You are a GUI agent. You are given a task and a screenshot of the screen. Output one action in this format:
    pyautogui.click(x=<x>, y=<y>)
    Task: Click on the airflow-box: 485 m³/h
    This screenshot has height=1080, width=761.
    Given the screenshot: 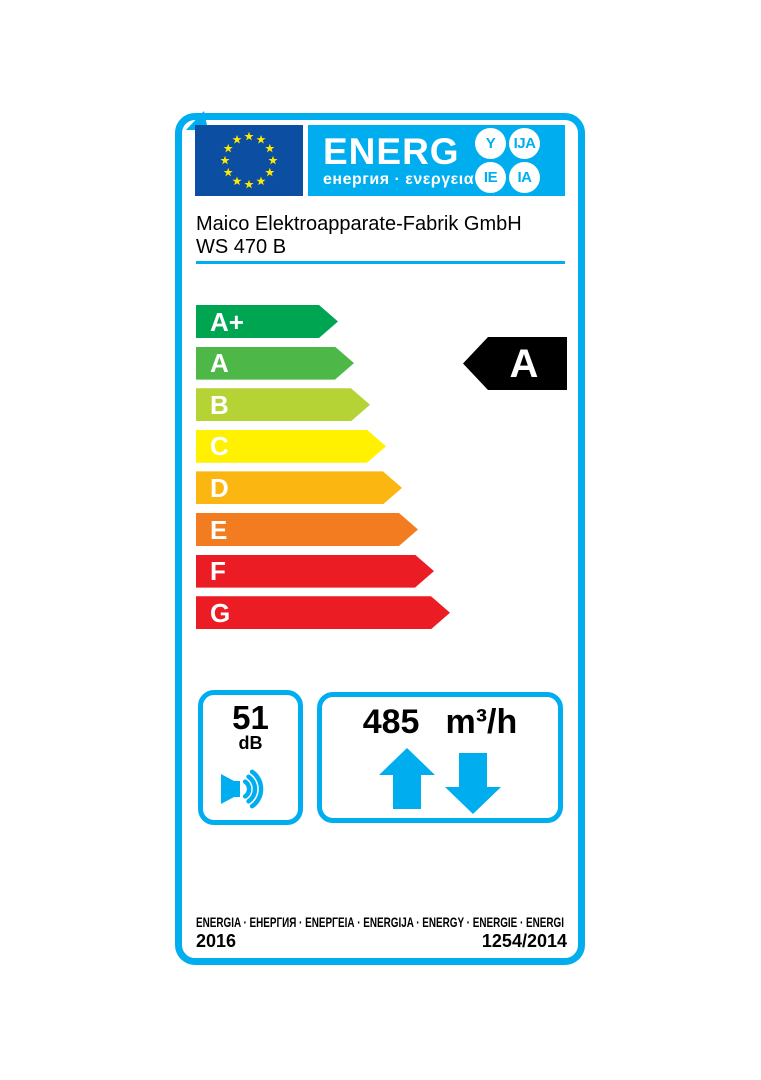 What is the action you would take?
    pyautogui.click(x=440, y=757)
    